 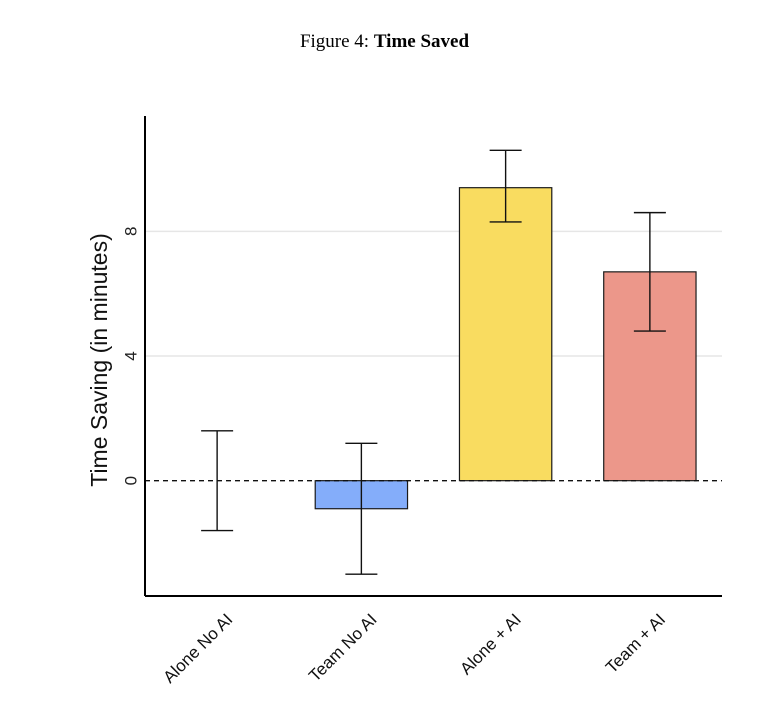 I want to click on x-category-label-3: Team + AI, so click(x=635, y=643).